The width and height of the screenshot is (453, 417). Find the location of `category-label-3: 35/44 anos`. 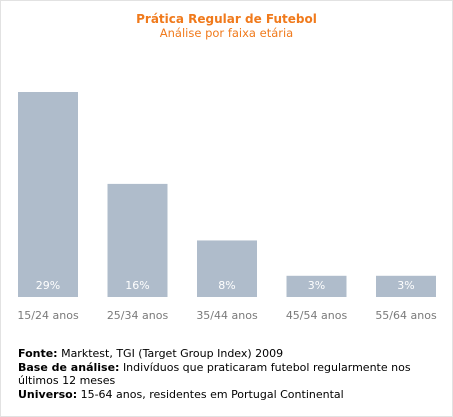

category-label-3: 35/44 anos is located at coordinates (227, 315).